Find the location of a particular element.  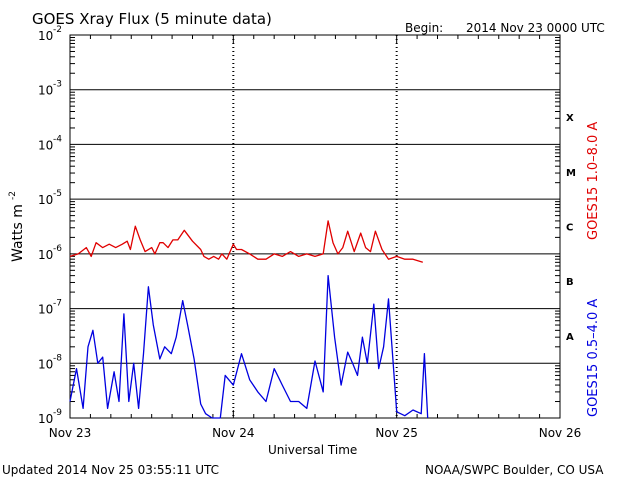

flare-class-label: M is located at coordinates (571, 173).